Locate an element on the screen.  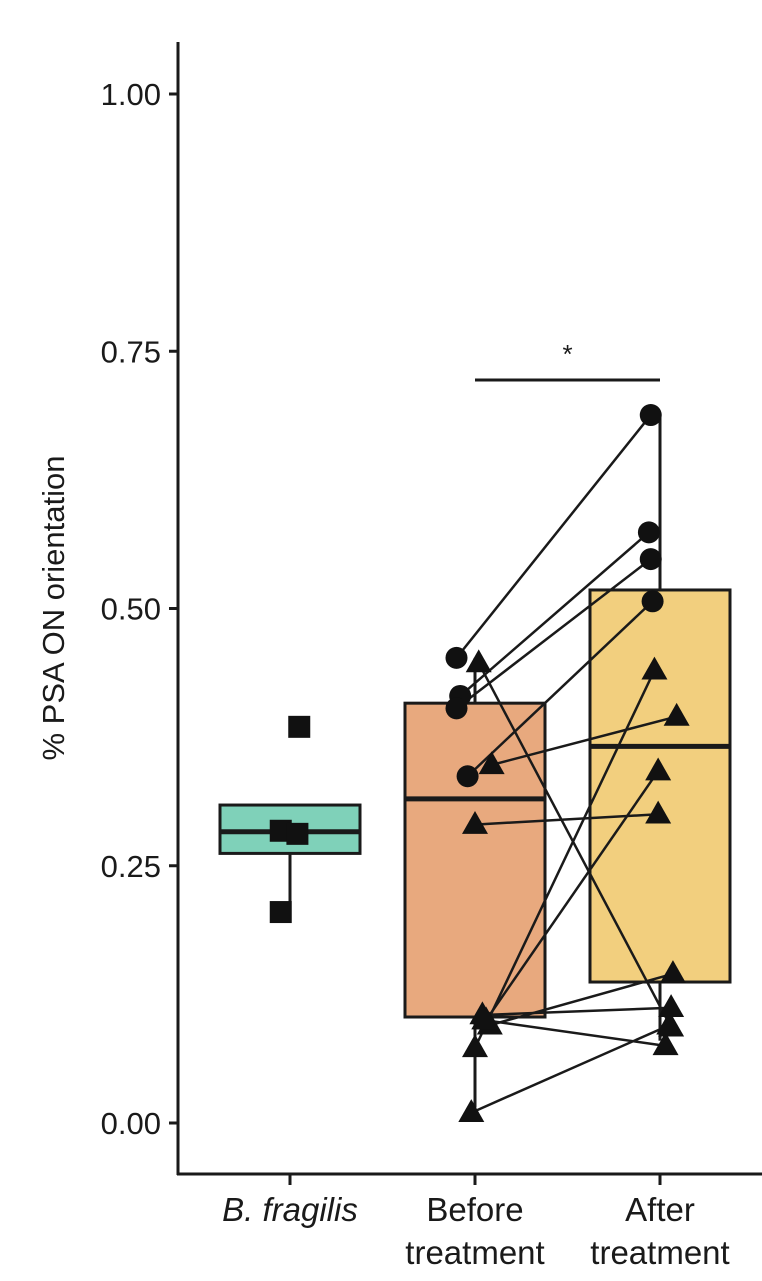
y-tick-label: 1.00 is located at coordinates (131, 94).